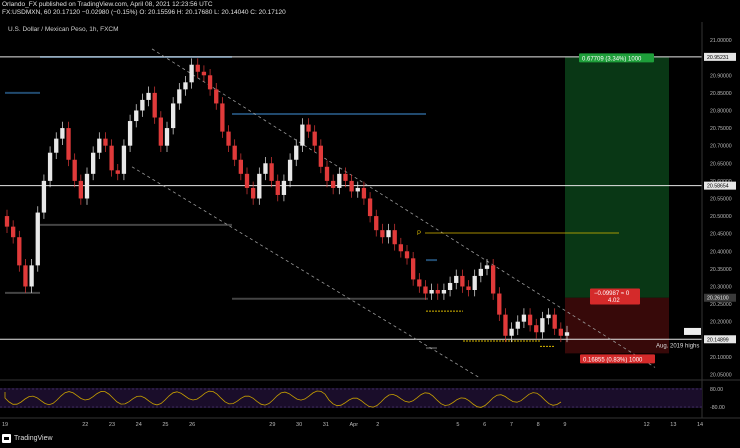  Describe the element at coordinates (721, 217) in the screenshot. I see `price-tick-label: 20.50000` at that location.